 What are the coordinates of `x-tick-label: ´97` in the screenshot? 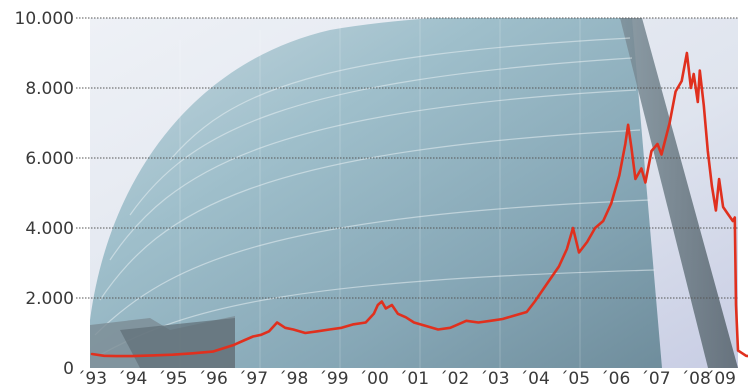 It's located at (253, 377).